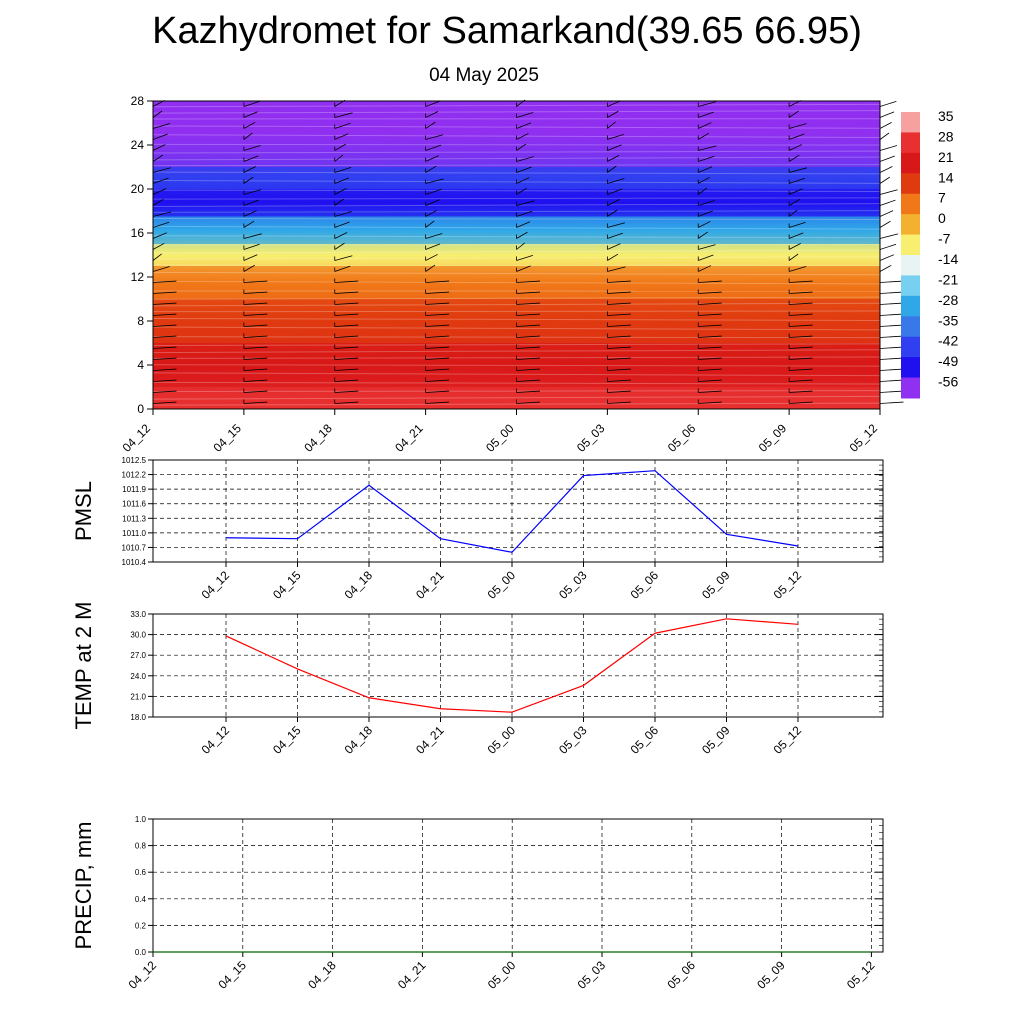  Describe the element at coordinates (138, 277) in the screenshot. I see `heatmap-ytick-label: 12` at that location.